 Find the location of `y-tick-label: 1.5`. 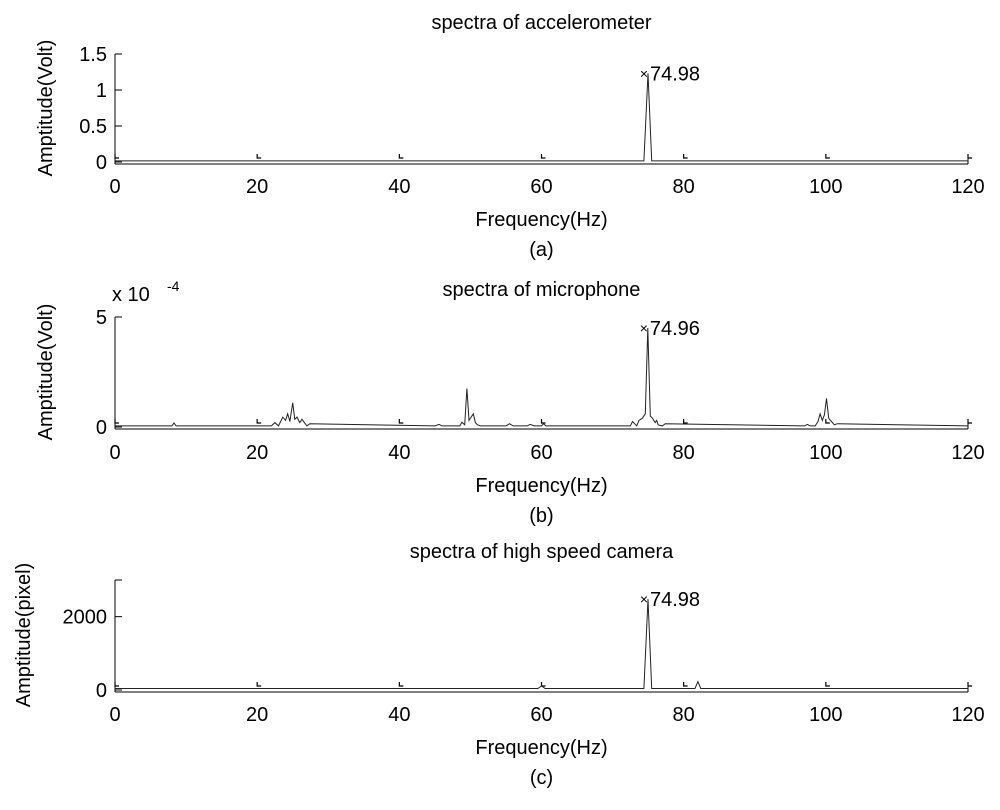

y-tick-label: 1.5 is located at coordinates (93, 55).